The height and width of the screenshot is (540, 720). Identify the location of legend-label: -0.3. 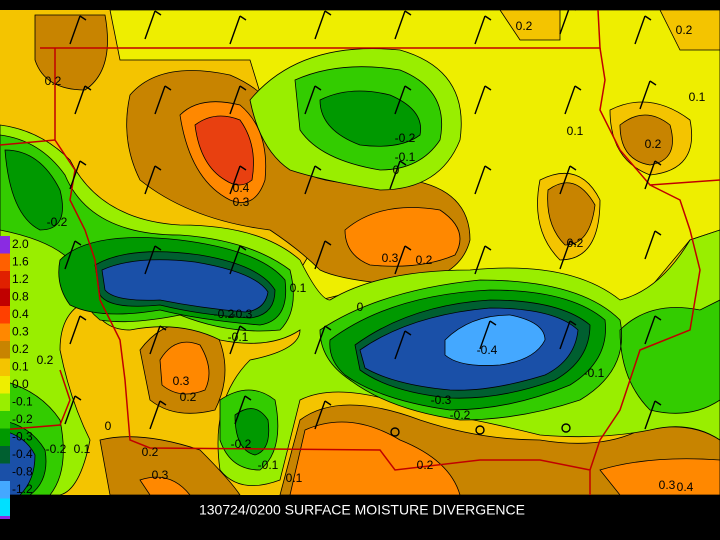
(22, 437).